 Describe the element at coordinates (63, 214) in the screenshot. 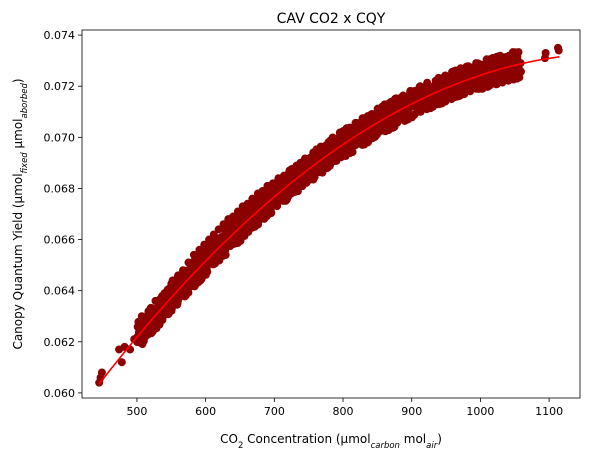

I see `y-axis-ticks: 0.060 0.062 0.064 0.066 0.068 0.070 0.072 0.074` at that location.